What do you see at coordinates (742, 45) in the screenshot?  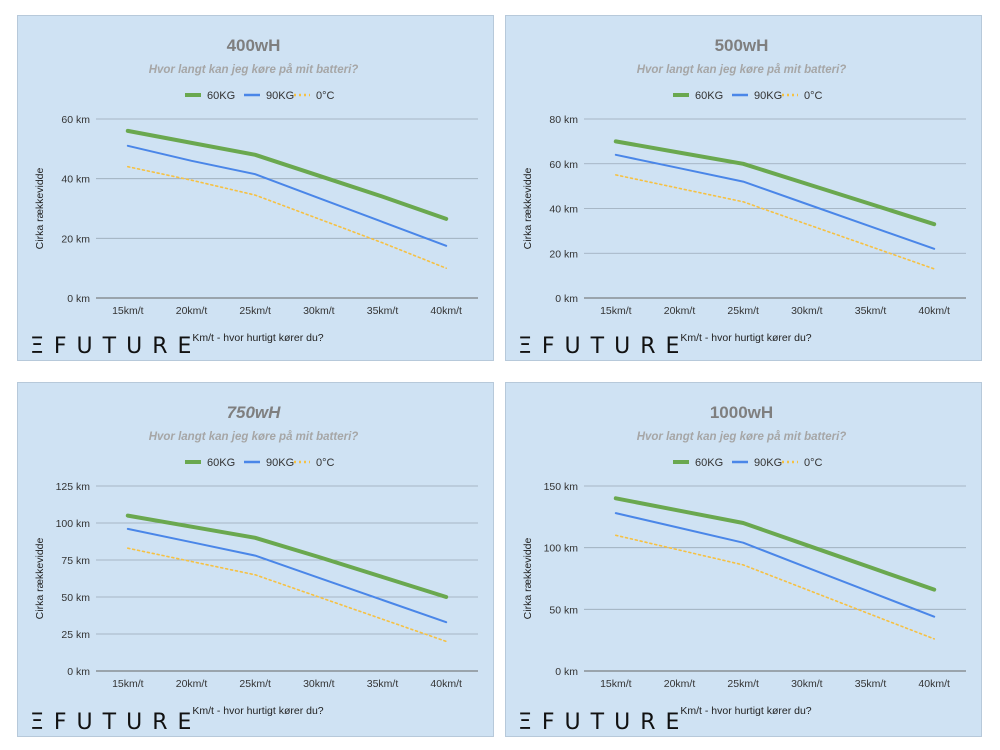 I see `chart-title: 500wH` at bounding box center [742, 45].